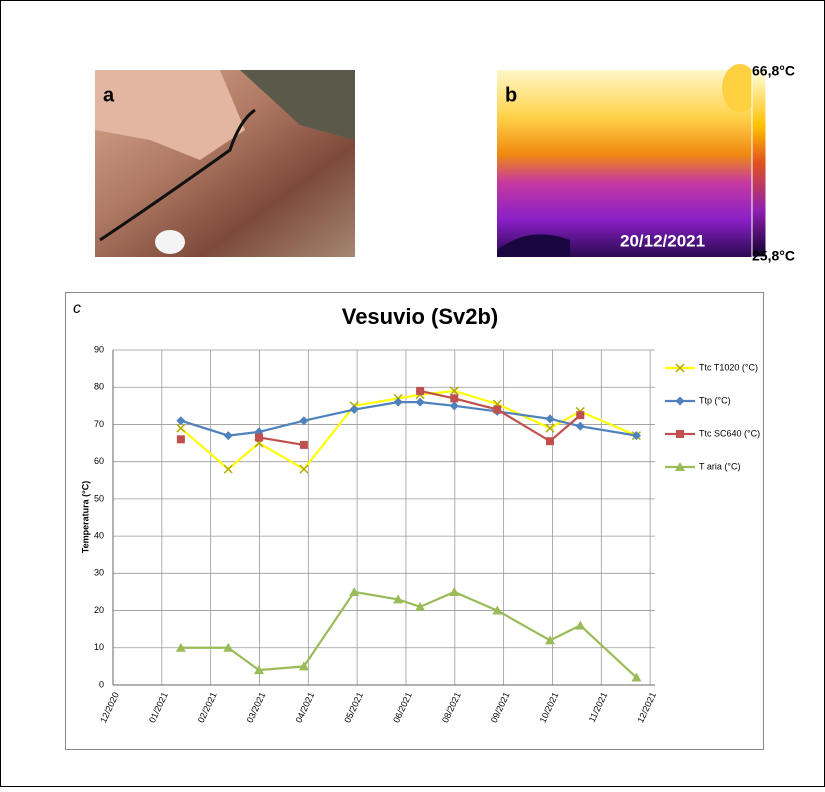 The width and height of the screenshot is (825, 792). I want to click on y-axis-label: Temperatura (°C), so click(85, 517).